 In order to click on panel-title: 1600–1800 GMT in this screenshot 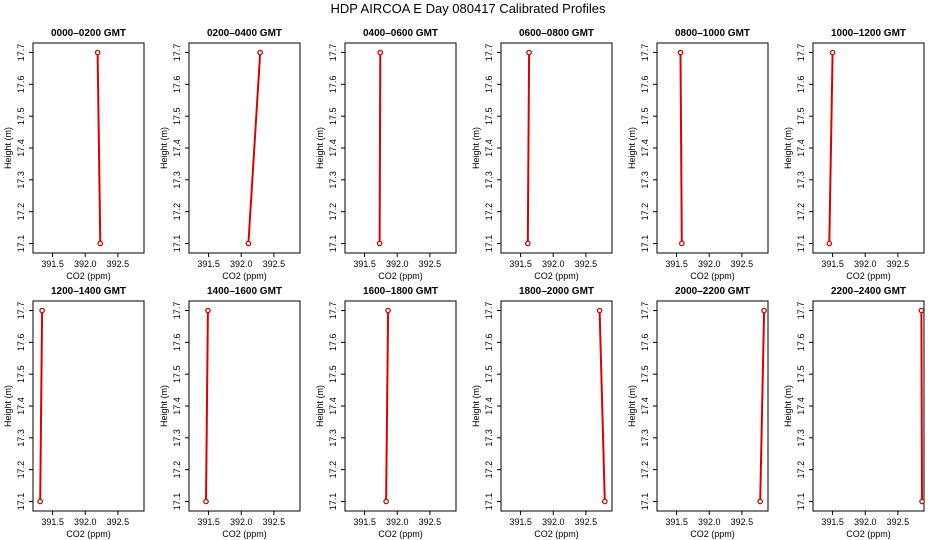, I will do `click(400, 291)`.